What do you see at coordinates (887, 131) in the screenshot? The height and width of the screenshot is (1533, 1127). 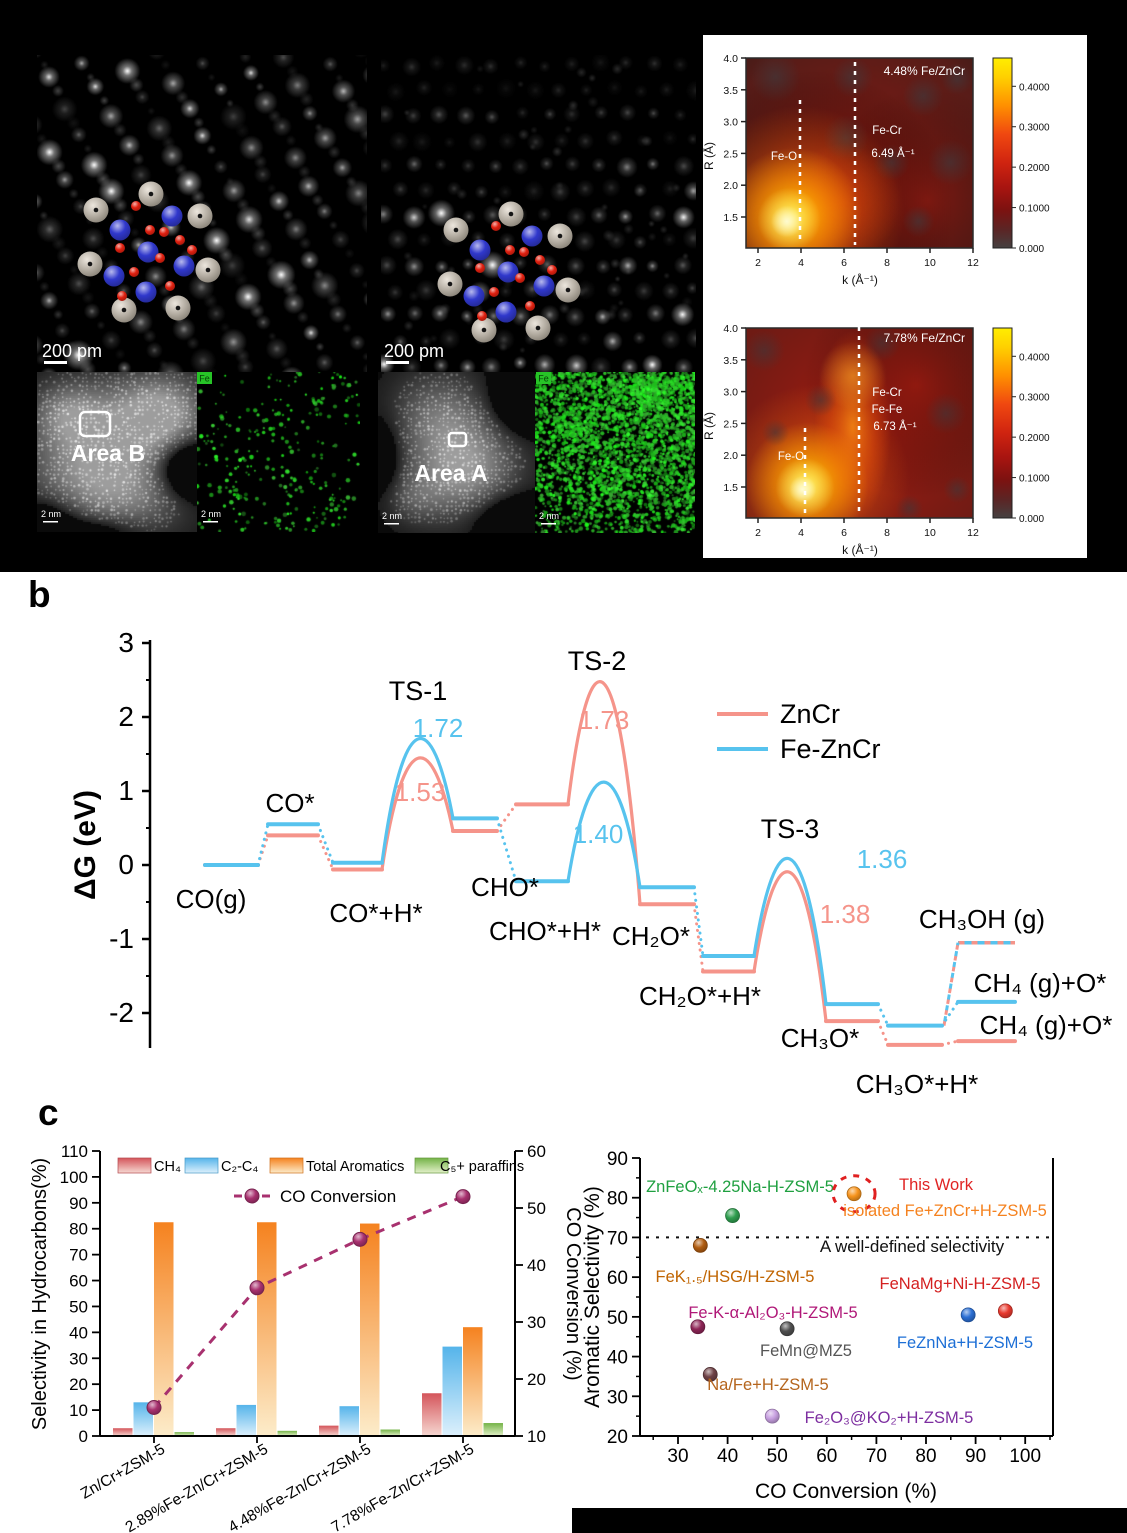 I see `shell-annotation: Fe-Cr` at bounding box center [887, 131].